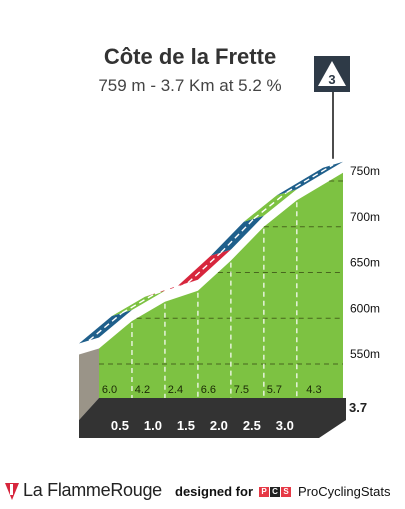  I want to click on elevation-tick-label: 600m, so click(365, 308).